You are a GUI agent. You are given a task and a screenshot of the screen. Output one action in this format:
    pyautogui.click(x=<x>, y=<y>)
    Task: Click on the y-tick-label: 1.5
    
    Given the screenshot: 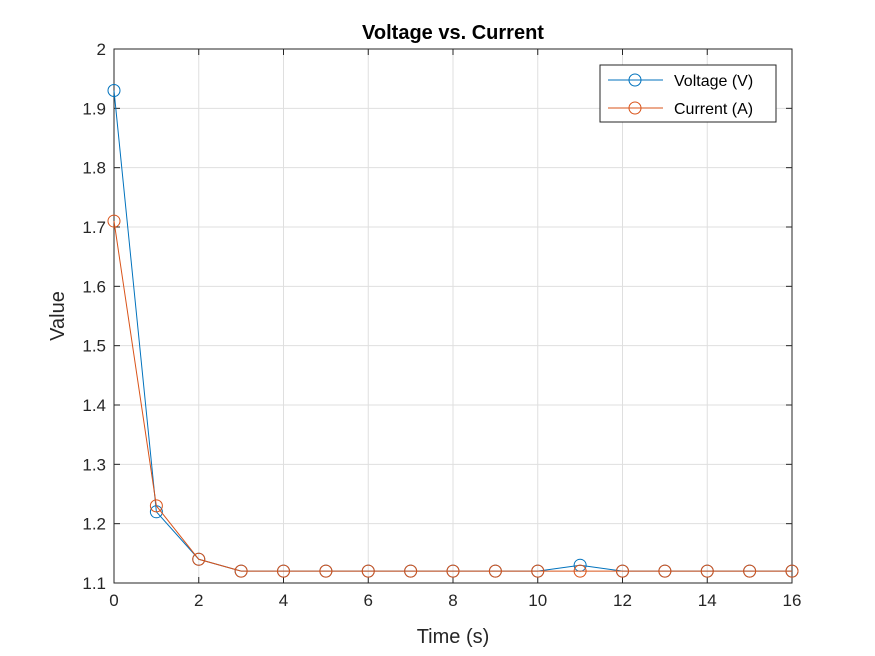 What is the action you would take?
    pyautogui.click(x=94, y=346)
    